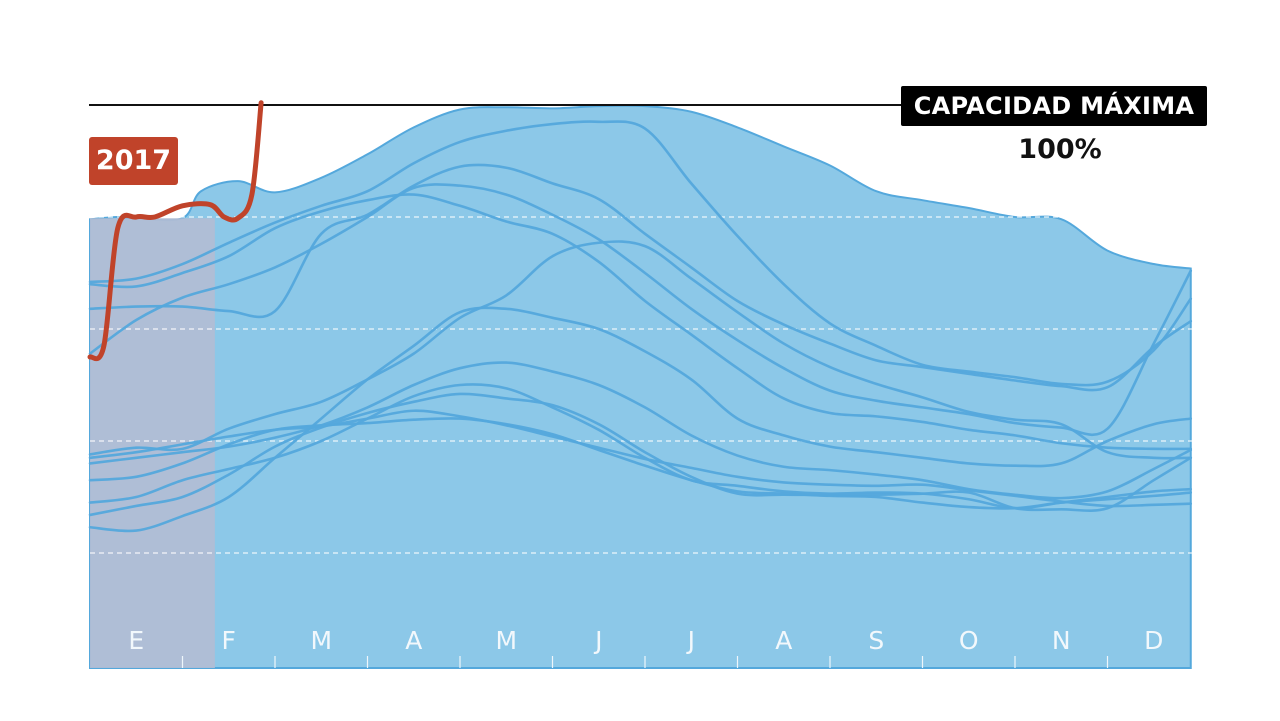 The width and height of the screenshot is (1280, 721). What do you see at coordinates (228, 640) in the screenshot?
I see `month-label: F` at bounding box center [228, 640].